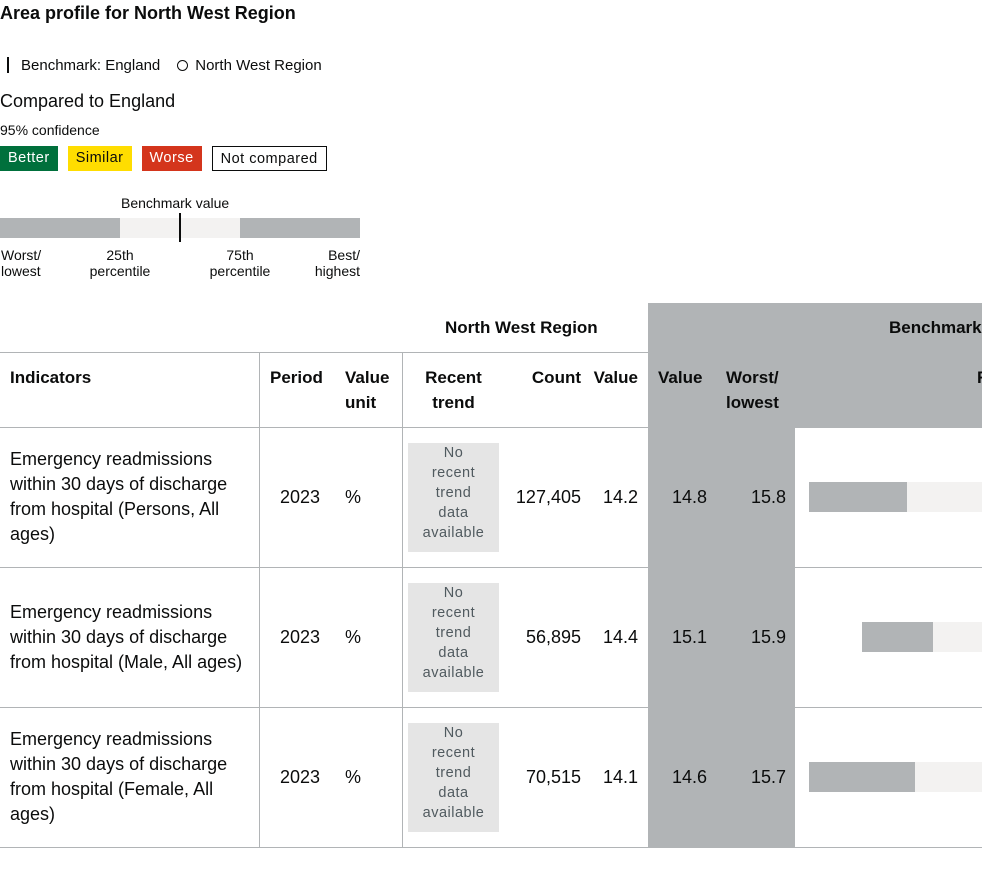 The height and width of the screenshot is (878, 982). I want to click on comparison-key: Better Similar Worse Not compared, so click(163, 158).